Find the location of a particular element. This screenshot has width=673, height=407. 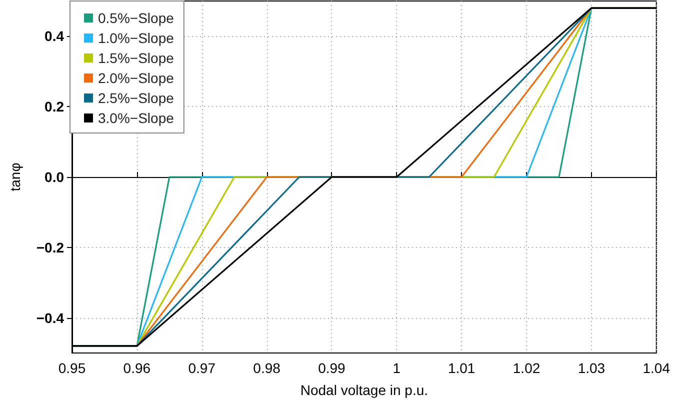

x-tick-label: 1 is located at coordinates (396, 368).